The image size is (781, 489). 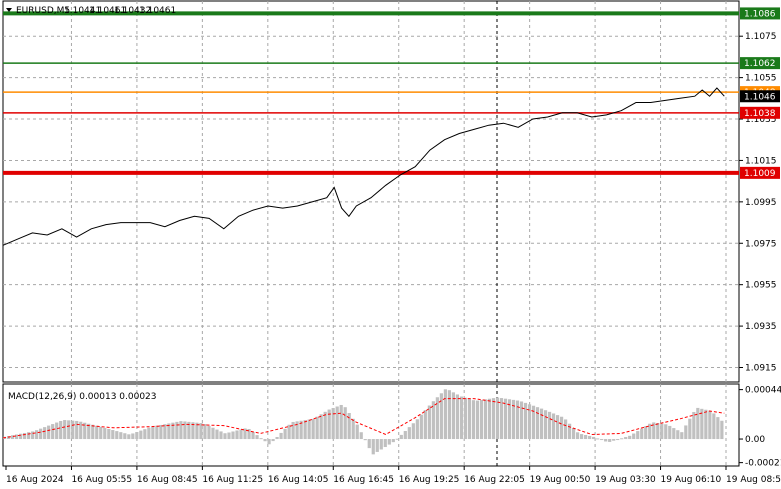 What do you see at coordinates (755, 440) in the screenshot?
I see `macd-y-tick-label: 0.00` at bounding box center [755, 440].